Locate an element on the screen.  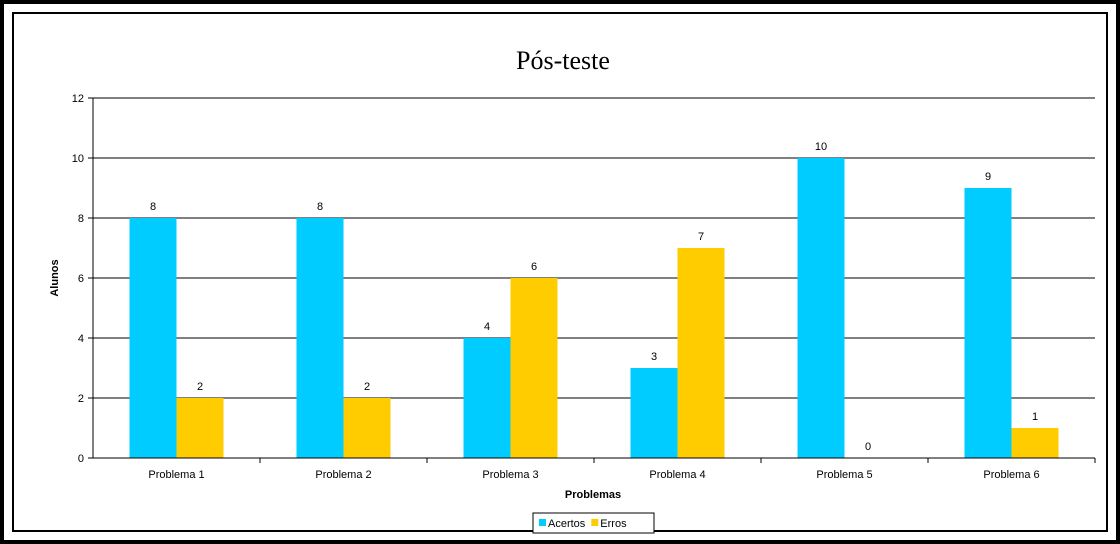
legend-swatch-acertos is located at coordinates (542, 522).